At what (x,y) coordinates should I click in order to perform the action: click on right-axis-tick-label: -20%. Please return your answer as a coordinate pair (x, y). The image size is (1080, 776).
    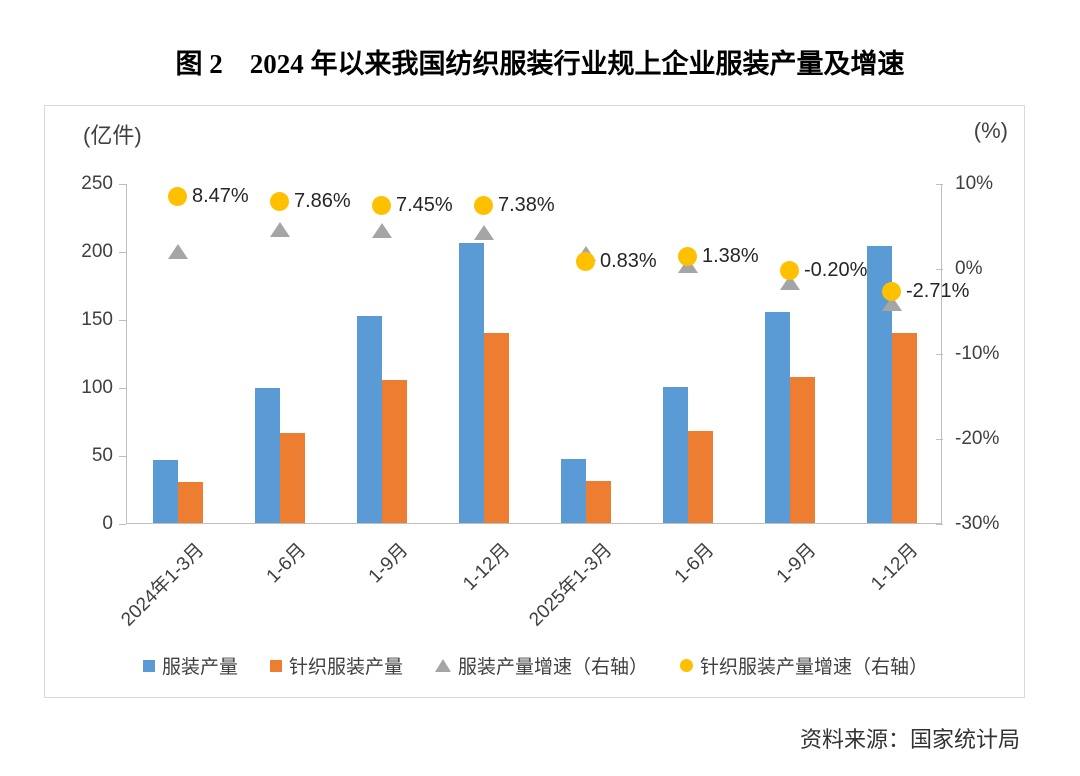
    Looking at the image, I should click on (977, 438).